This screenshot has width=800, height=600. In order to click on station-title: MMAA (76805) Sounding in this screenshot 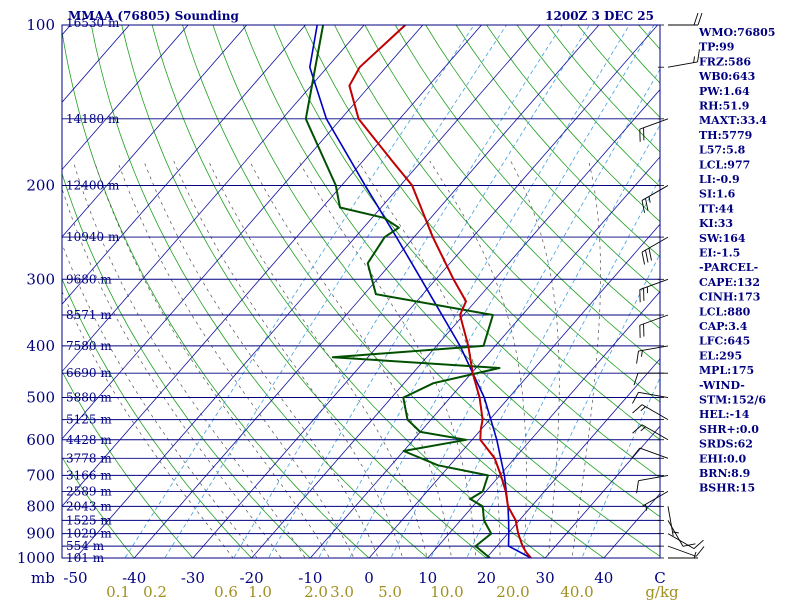, I will do `click(153, 16)`.